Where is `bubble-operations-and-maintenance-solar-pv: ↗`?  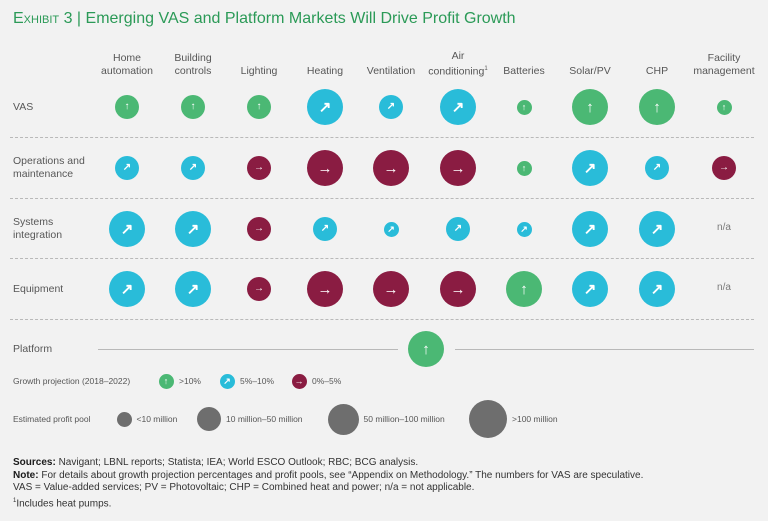 bubble-operations-and-maintenance-solar-pv: ↗ is located at coordinates (590, 168).